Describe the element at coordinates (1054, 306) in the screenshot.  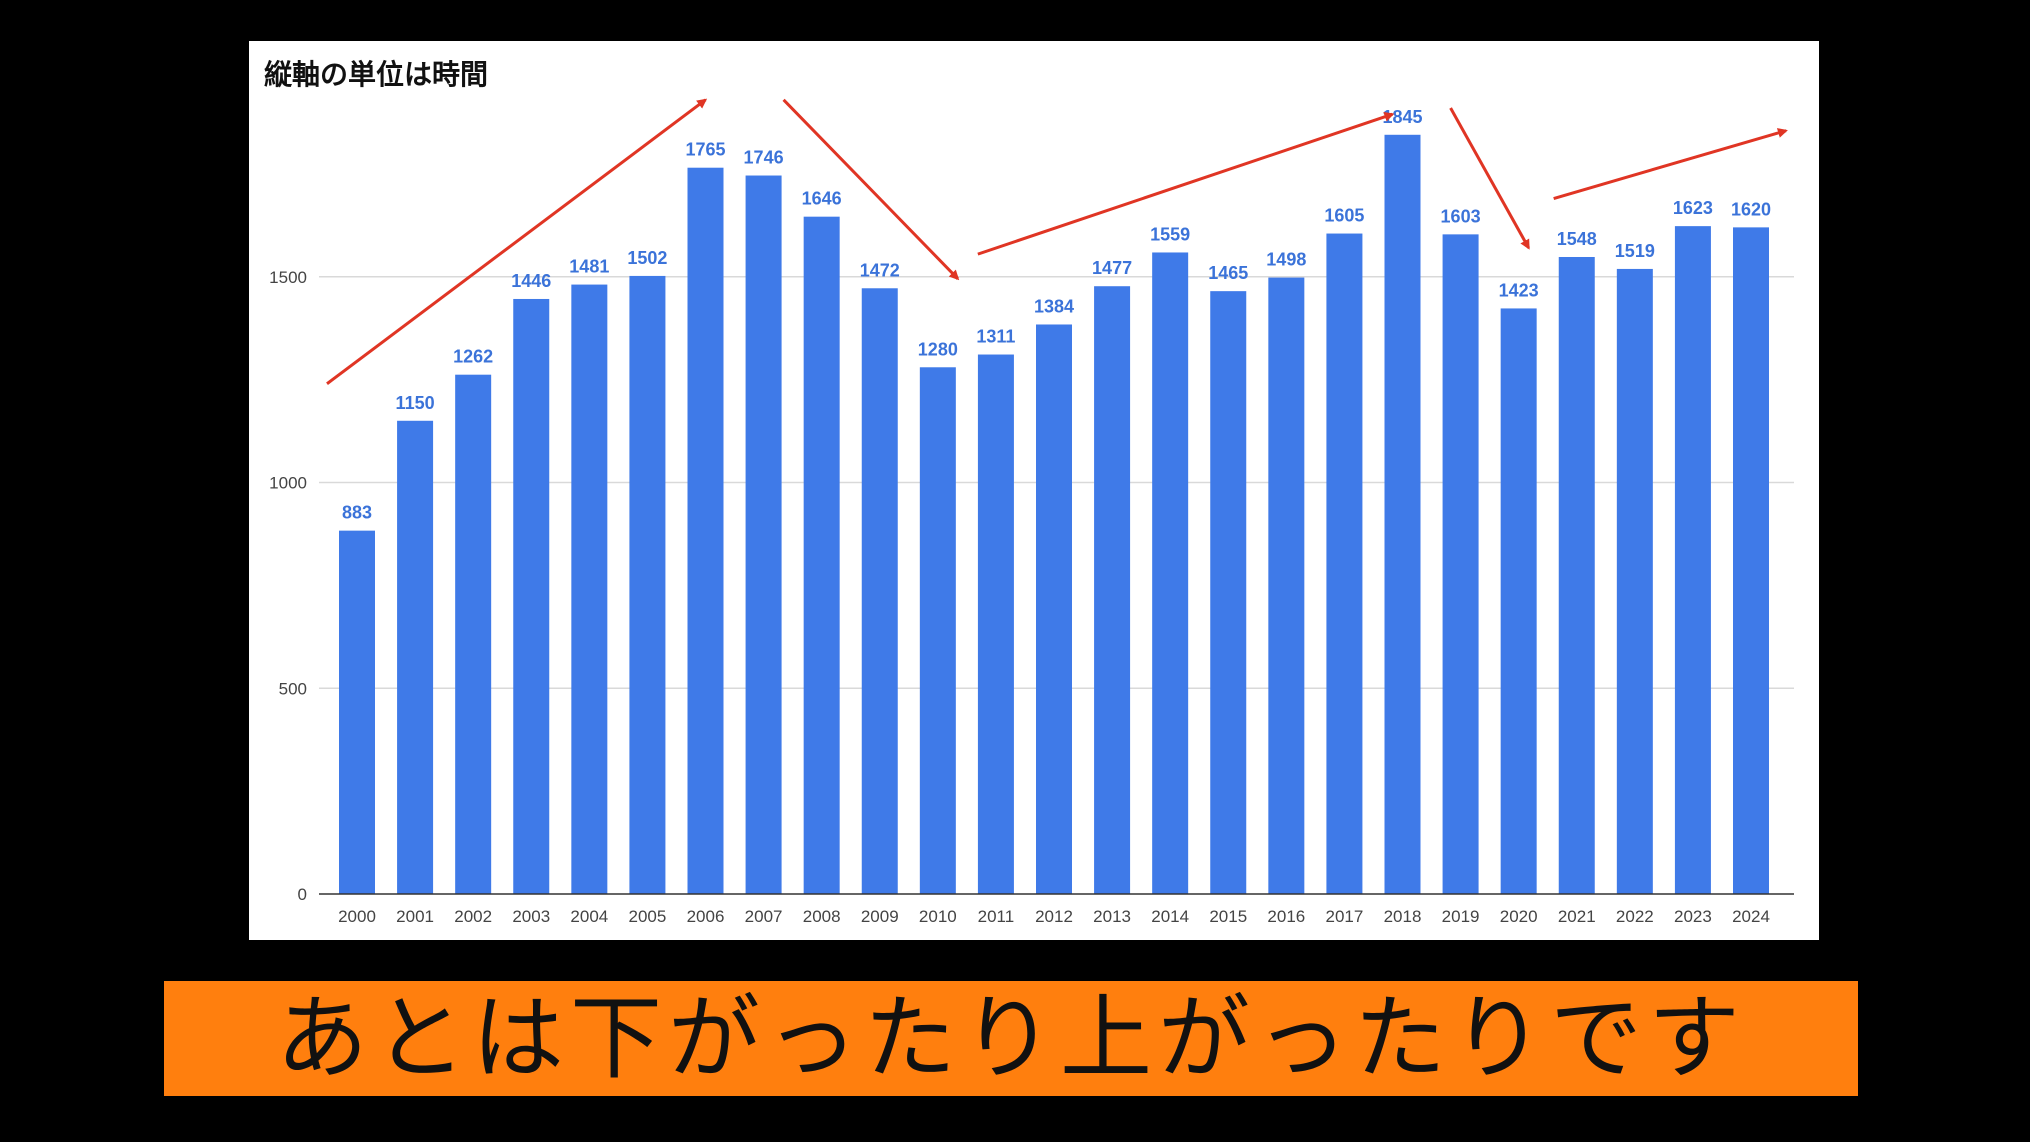
I see `data-label: 1384` at that location.